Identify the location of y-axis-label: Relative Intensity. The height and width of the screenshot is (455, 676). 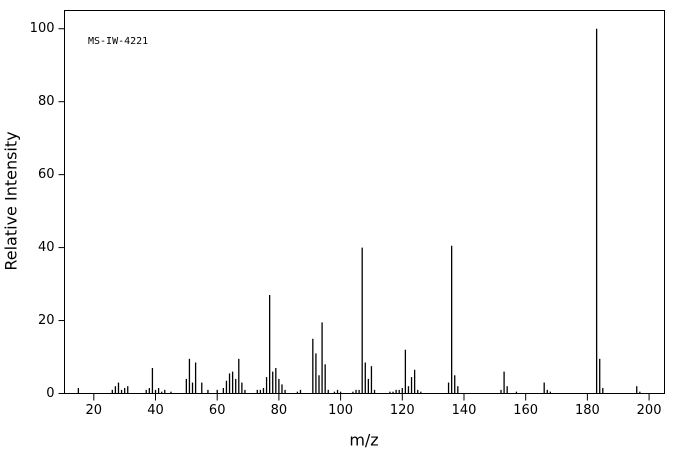
(11, 200).